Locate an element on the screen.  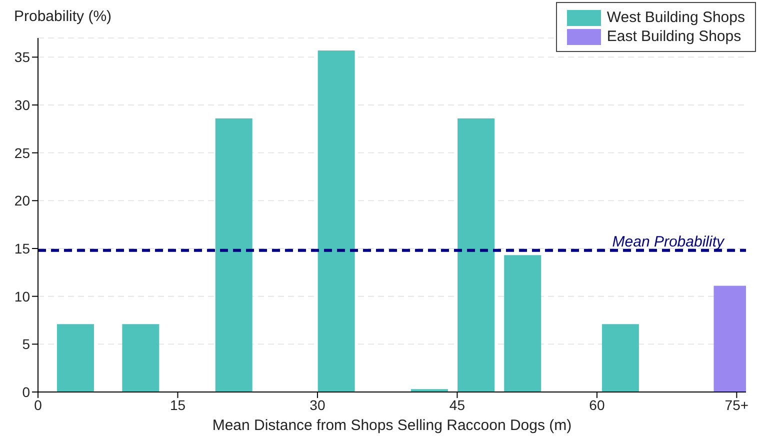
x-tick-label: 15 is located at coordinates (178, 404).